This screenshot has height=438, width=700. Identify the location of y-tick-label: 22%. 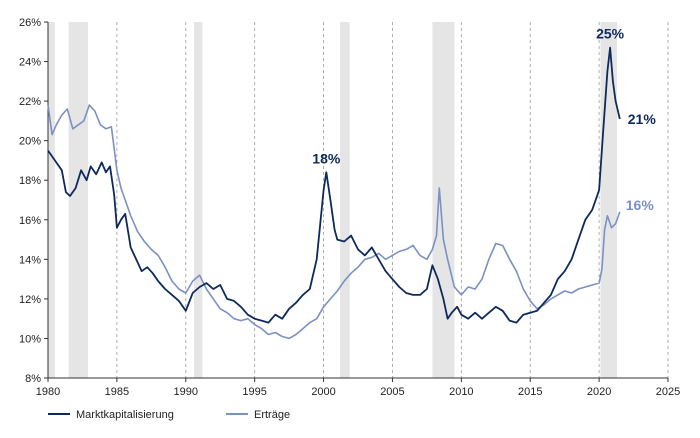
(30, 102).